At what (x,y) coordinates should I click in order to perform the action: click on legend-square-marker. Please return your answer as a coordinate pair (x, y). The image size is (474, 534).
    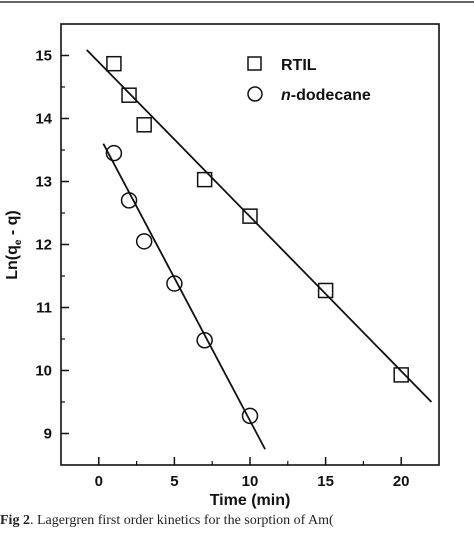
    Looking at the image, I should click on (254, 63).